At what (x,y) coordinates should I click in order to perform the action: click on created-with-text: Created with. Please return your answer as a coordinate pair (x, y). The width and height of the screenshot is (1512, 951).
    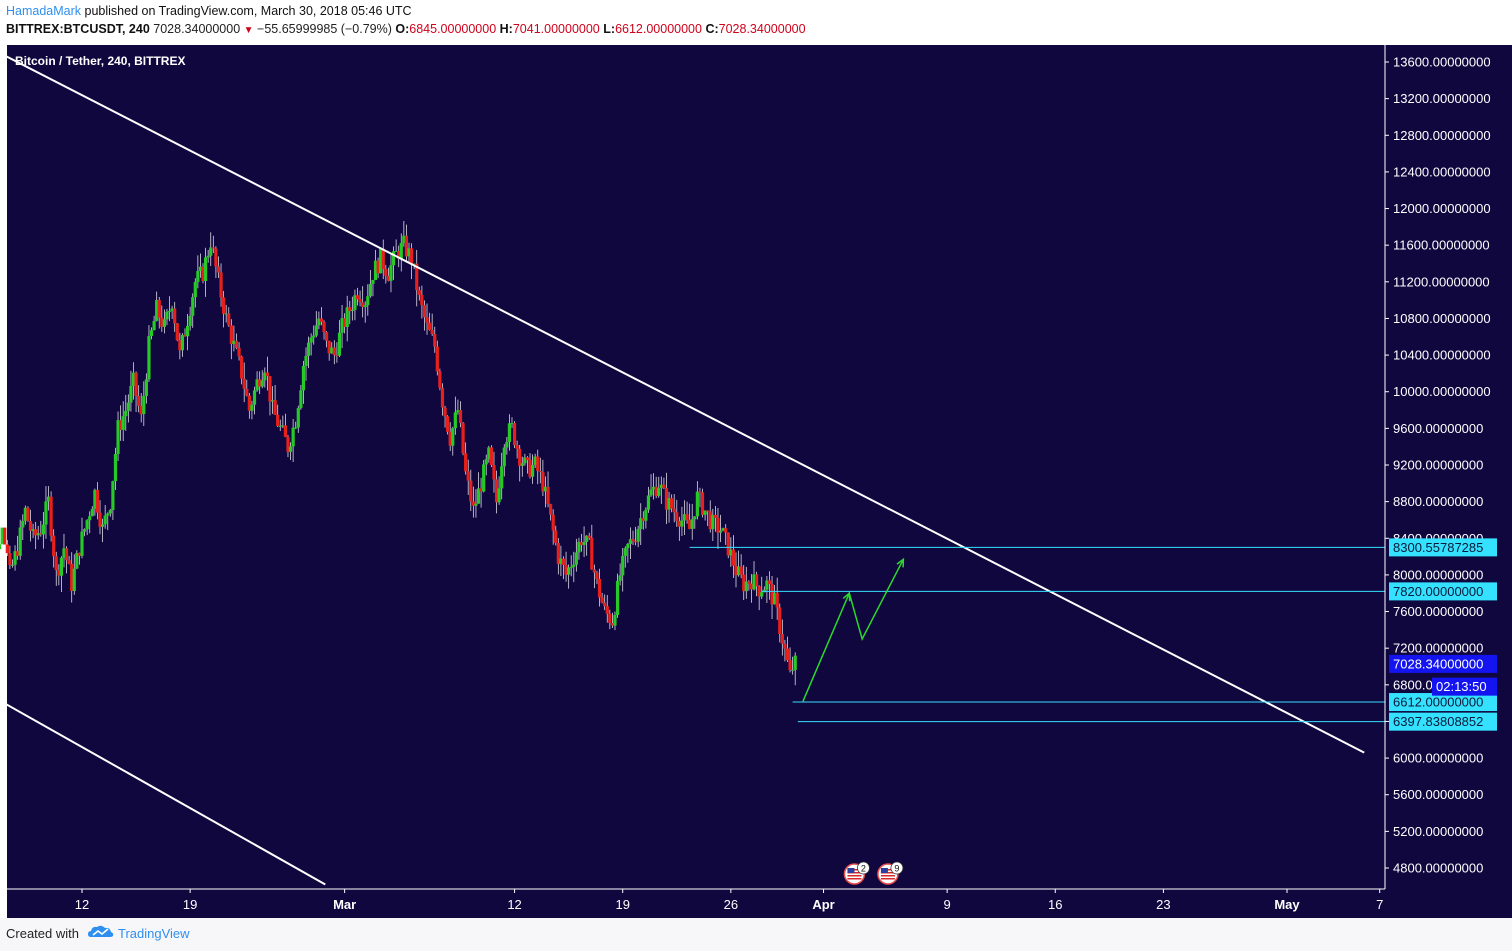
    Looking at the image, I should click on (42, 933).